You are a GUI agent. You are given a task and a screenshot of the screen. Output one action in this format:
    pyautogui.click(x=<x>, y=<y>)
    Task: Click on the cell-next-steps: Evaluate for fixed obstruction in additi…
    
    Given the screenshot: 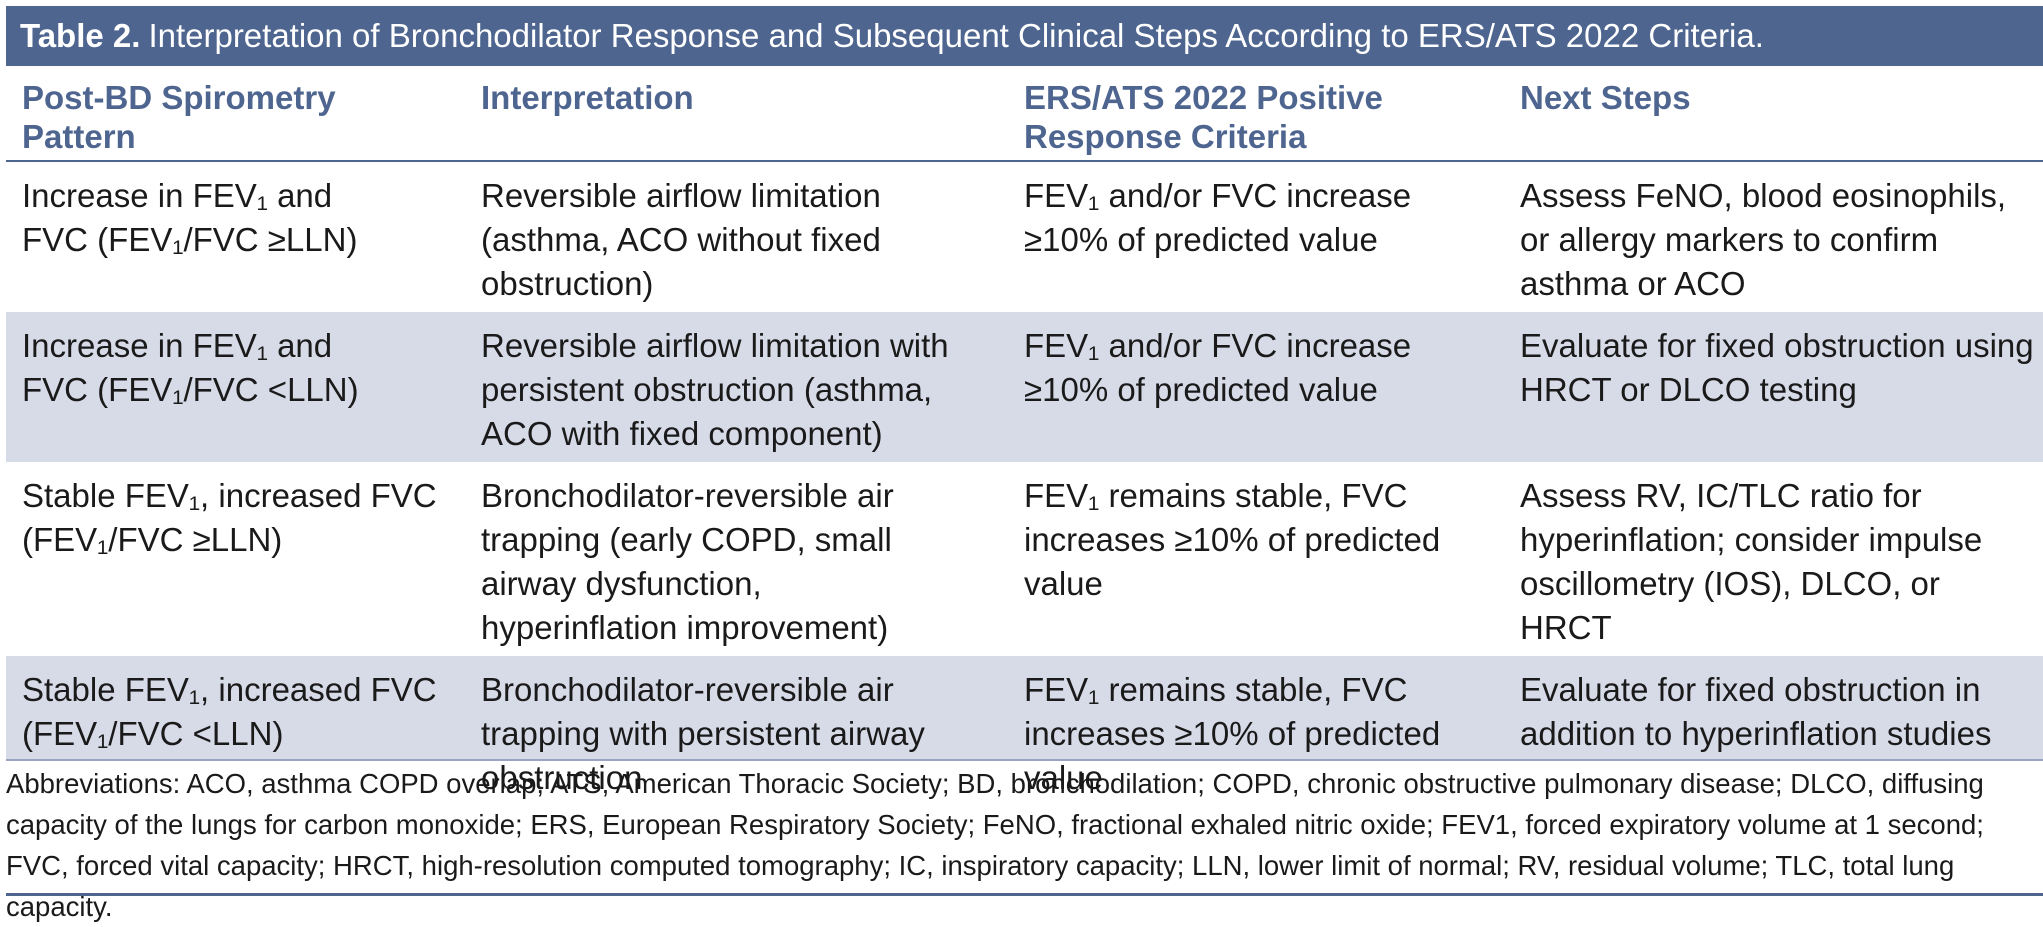 What is the action you would take?
    pyautogui.click(x=1756, y=711)
    